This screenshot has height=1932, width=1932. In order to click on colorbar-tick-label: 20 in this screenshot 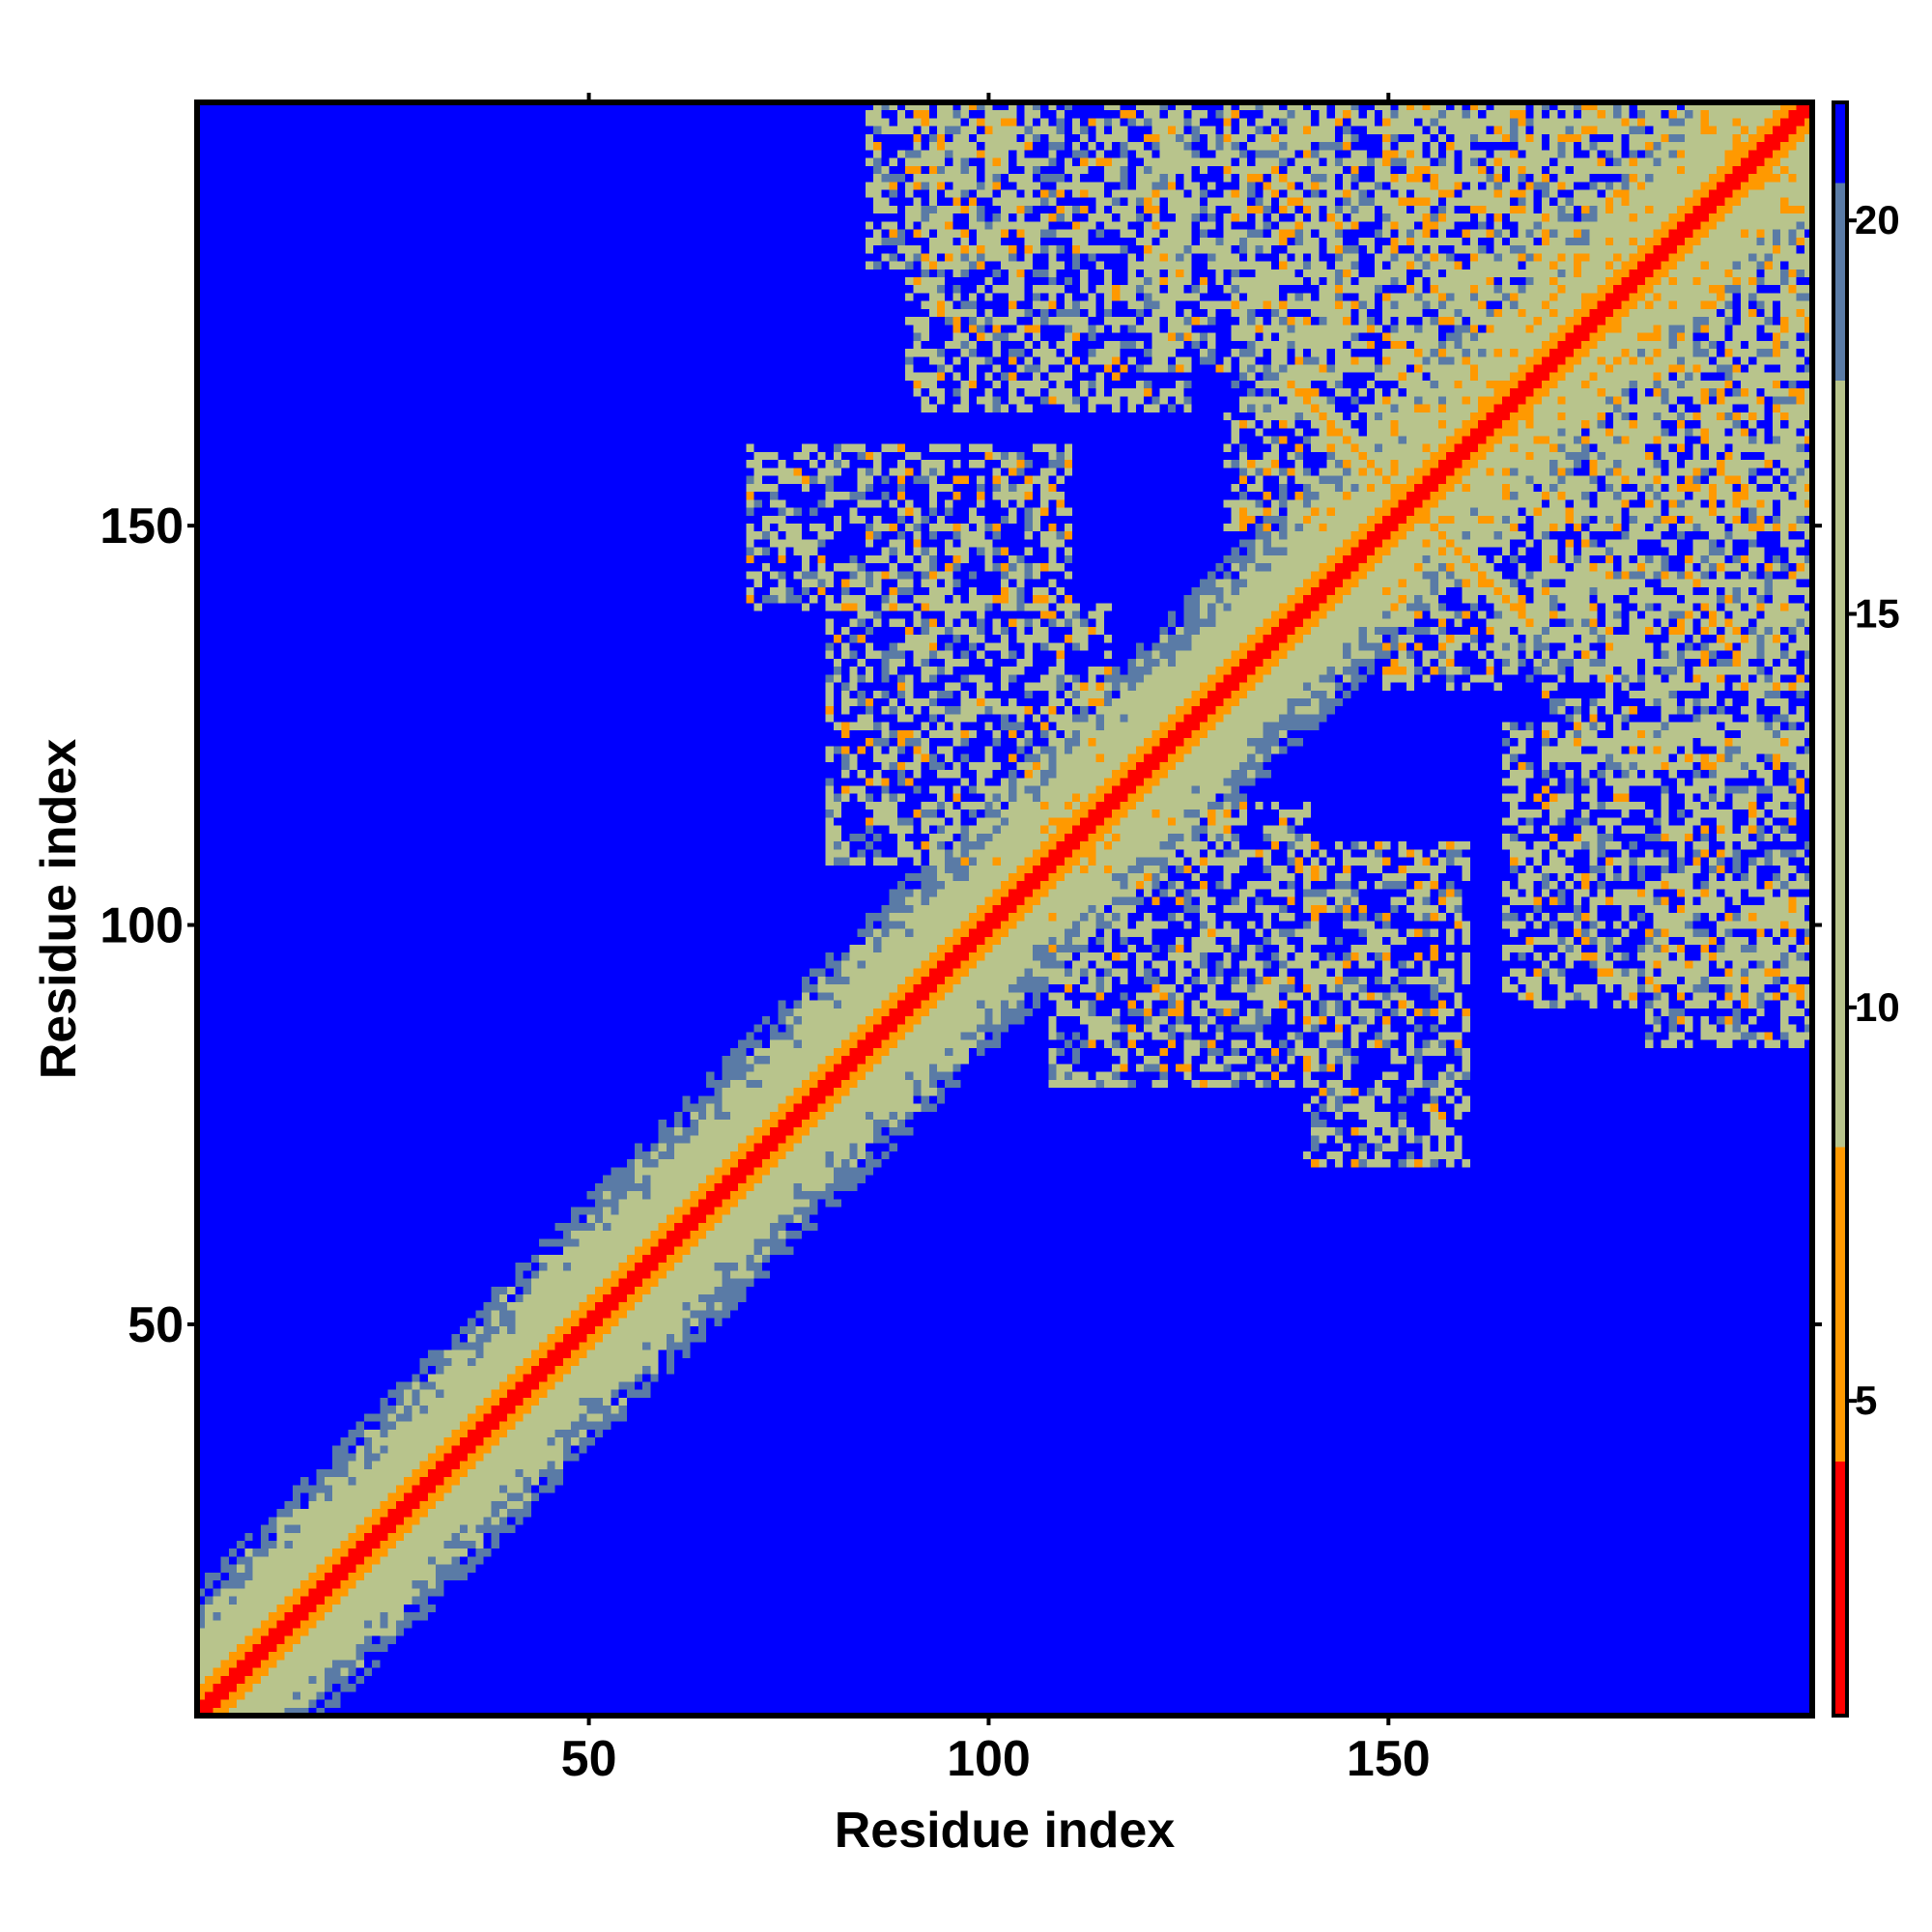, I will do `click(1877, 219)`.